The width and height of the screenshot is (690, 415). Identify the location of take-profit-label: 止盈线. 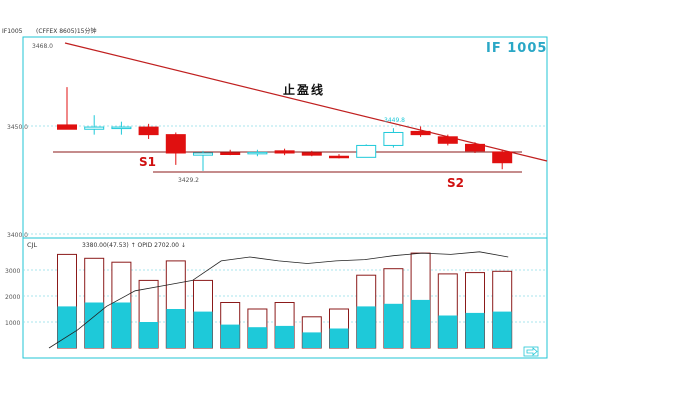
(304, 89).